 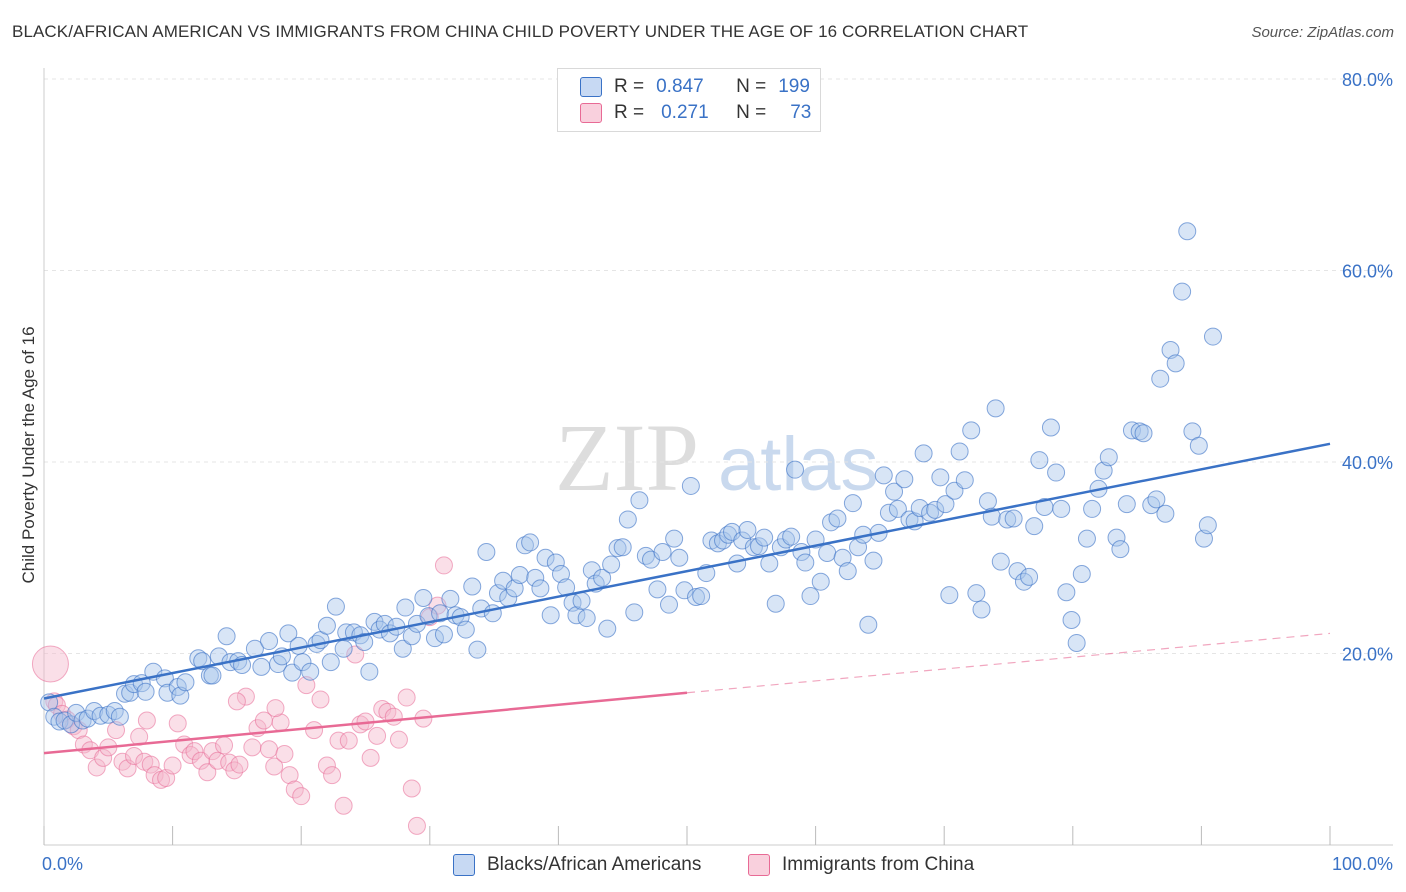 I want to click on watermark-zip: ZIP, so click(x=627, y=457).